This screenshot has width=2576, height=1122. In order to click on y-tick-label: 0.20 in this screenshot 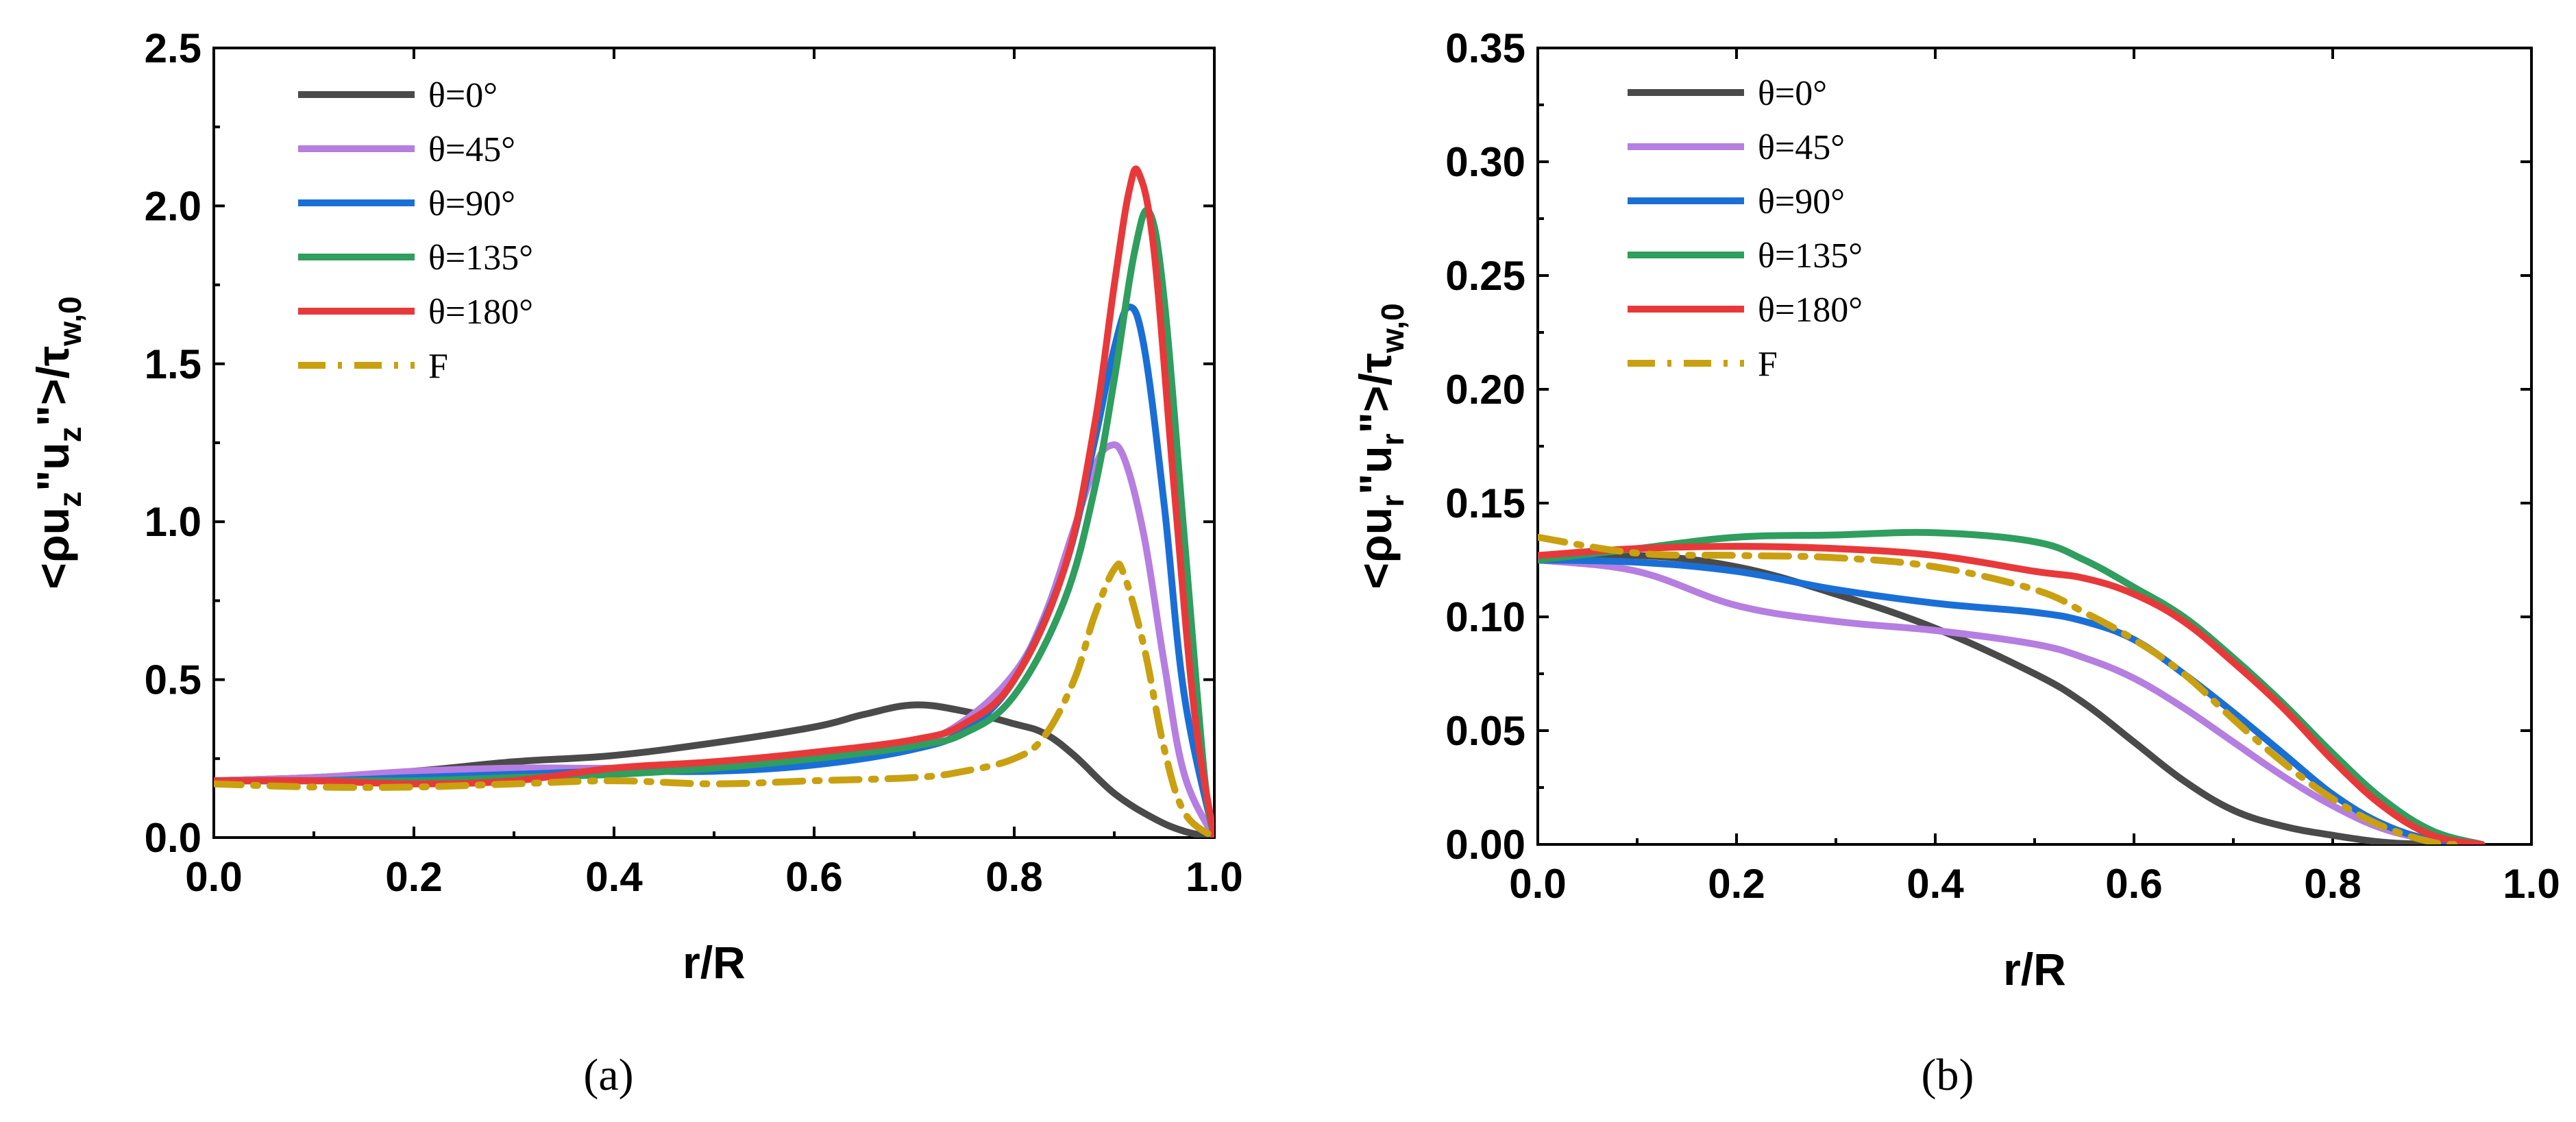, I will do `click(1485, 390)`.